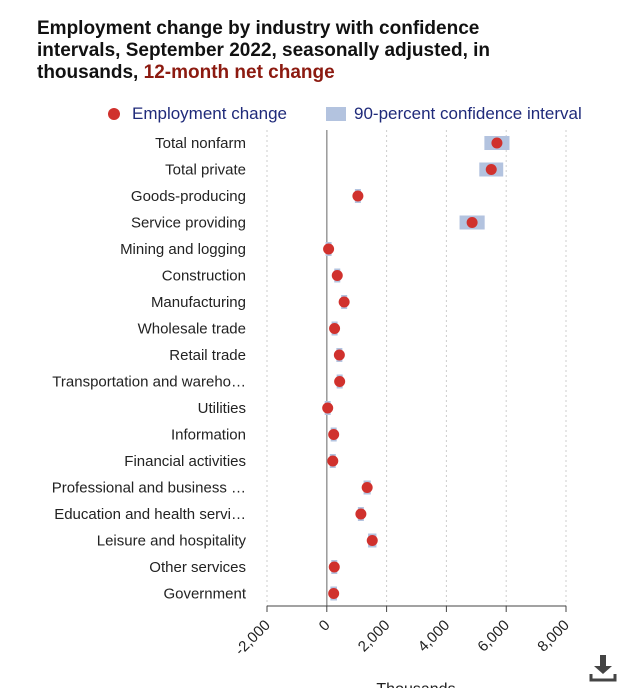 This screenshot has height=688, width=632. Describe the element at coordinates (208, 435) in the screenshot. I see `category-label-11: Information` at that location.